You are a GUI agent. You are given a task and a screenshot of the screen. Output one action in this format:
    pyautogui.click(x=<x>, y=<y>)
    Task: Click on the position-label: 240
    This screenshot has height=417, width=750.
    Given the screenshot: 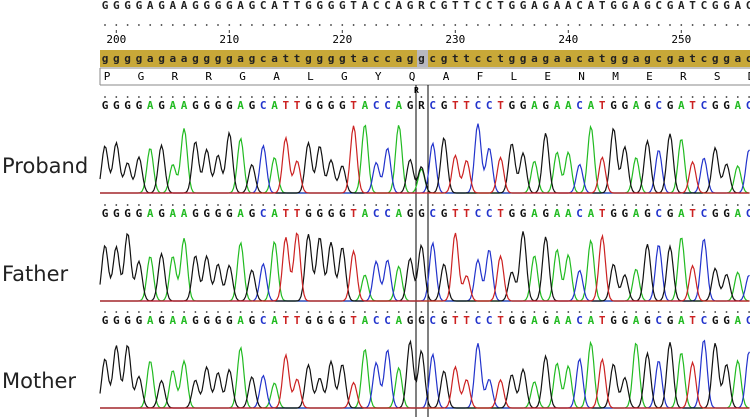 What is the action you would take?
    pyautogui.click(x=568, y=39)
    